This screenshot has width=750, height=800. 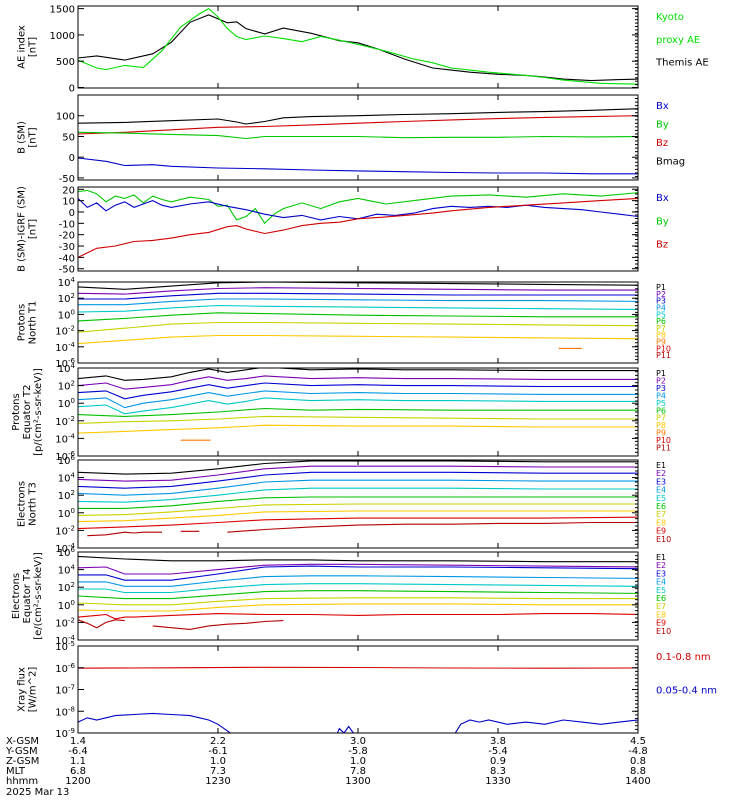 I want to click on legend-ae-themis-ae: Themis AE, so click(x=682, y=63).